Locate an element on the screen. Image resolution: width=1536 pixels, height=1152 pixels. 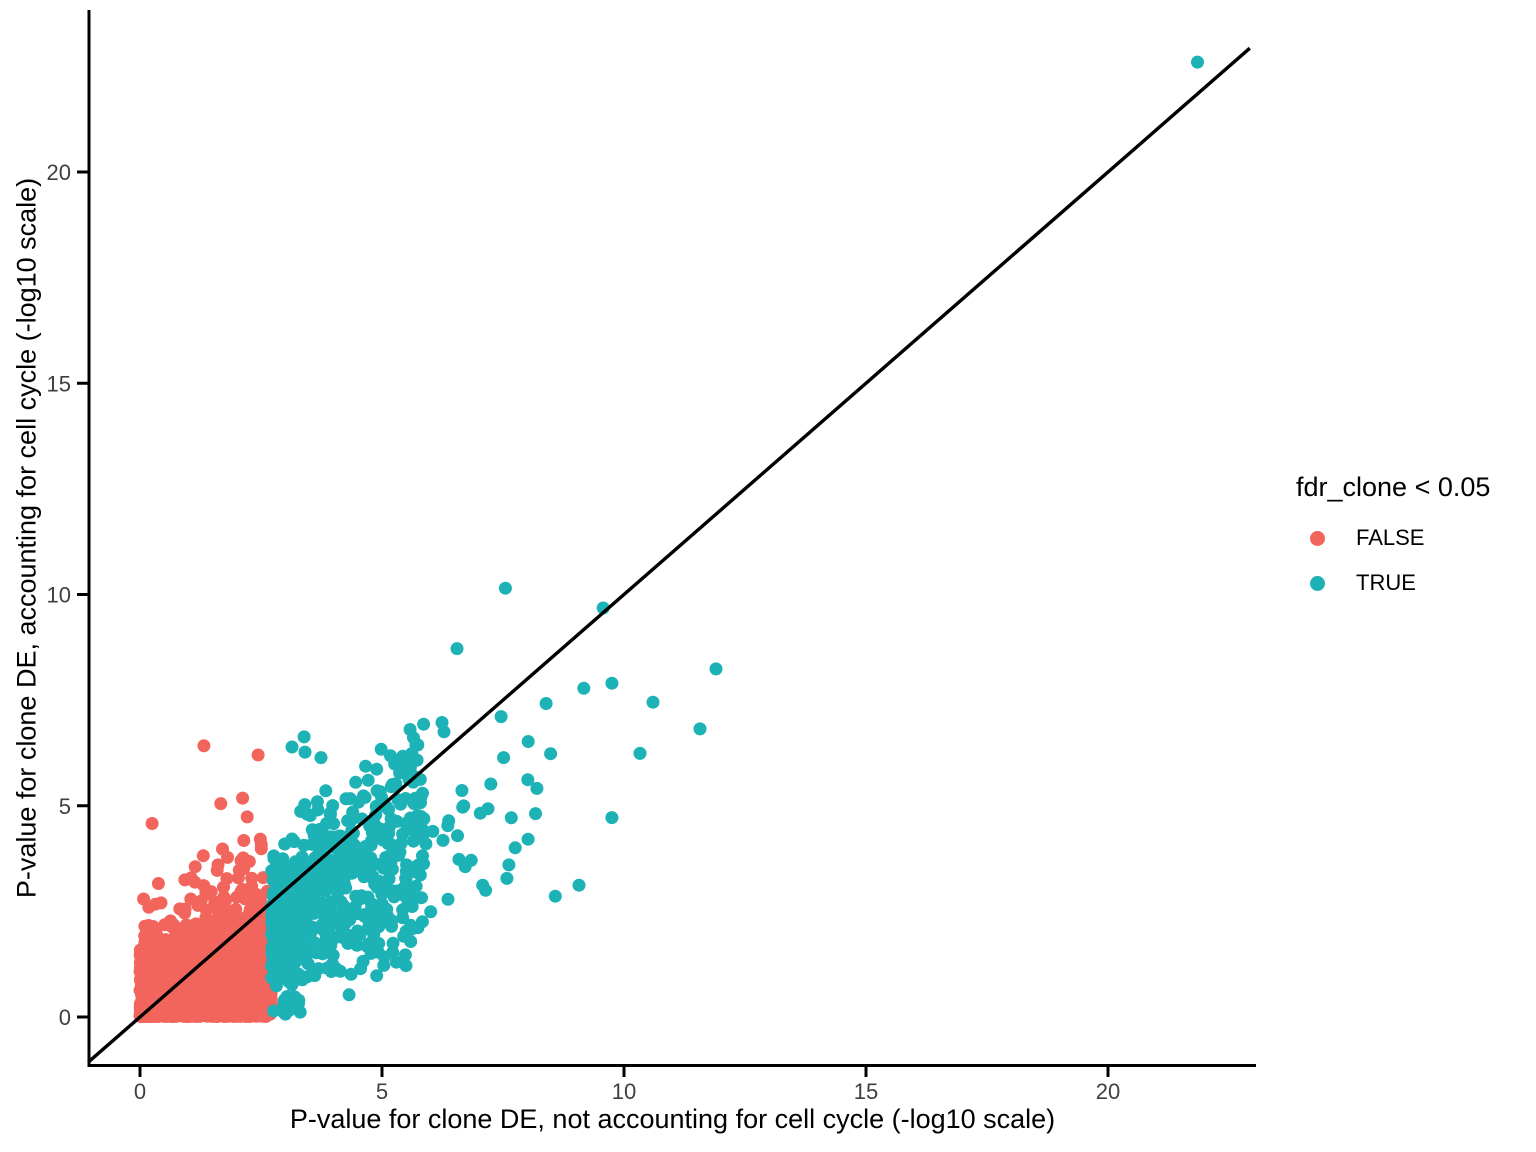
legend: fdr_clone < 0.05 FALSE TRUE is located at coordinates (1416, 534).